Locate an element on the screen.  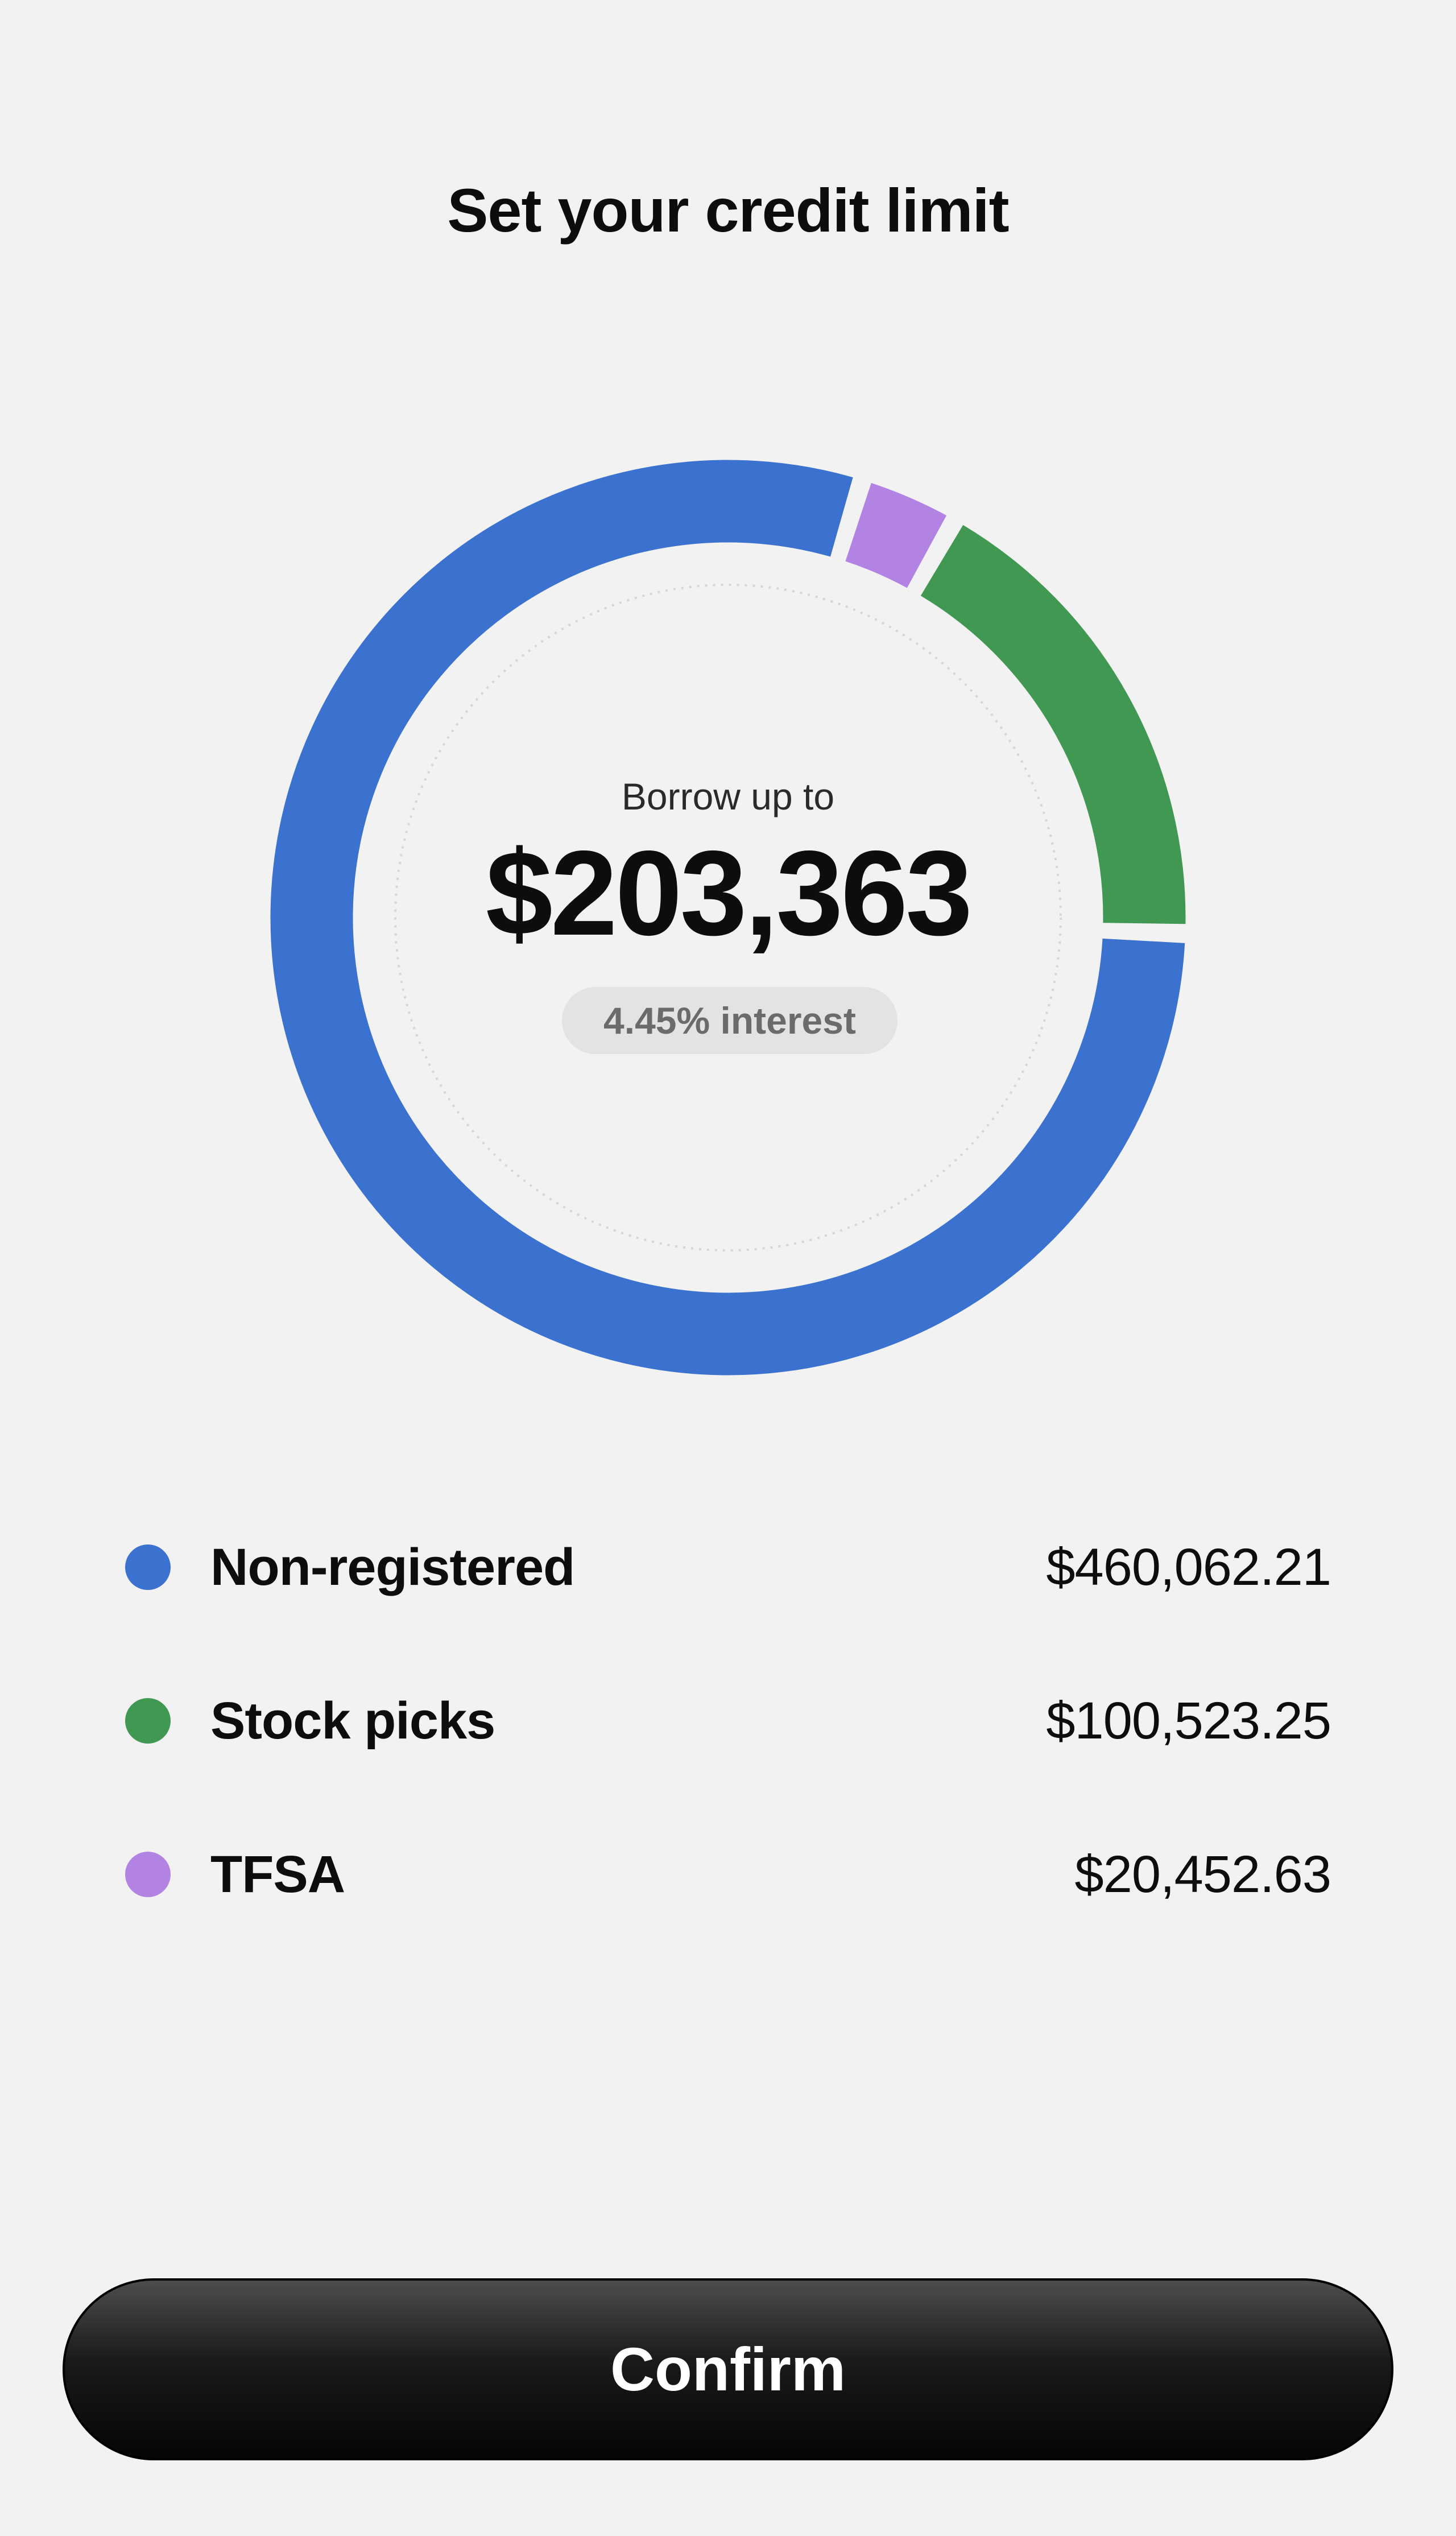
legend-item-non-registered: Non-registered $460,062.21 is located at coordinates (728, 1567).